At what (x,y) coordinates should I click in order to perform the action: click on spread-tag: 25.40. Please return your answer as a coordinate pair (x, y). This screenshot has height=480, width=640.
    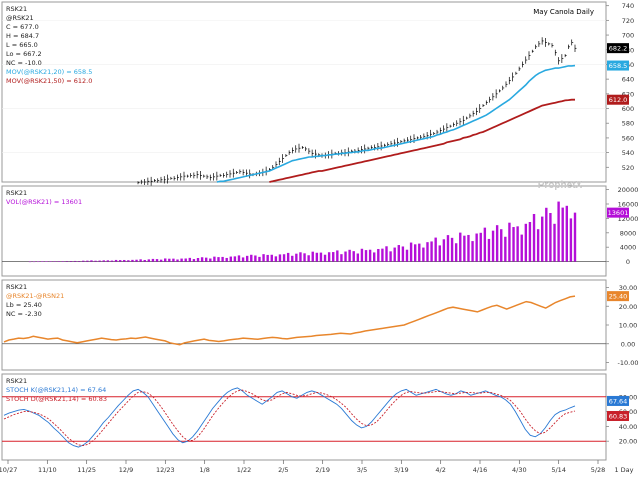
    Looking at the image, I should click on (618, 297).